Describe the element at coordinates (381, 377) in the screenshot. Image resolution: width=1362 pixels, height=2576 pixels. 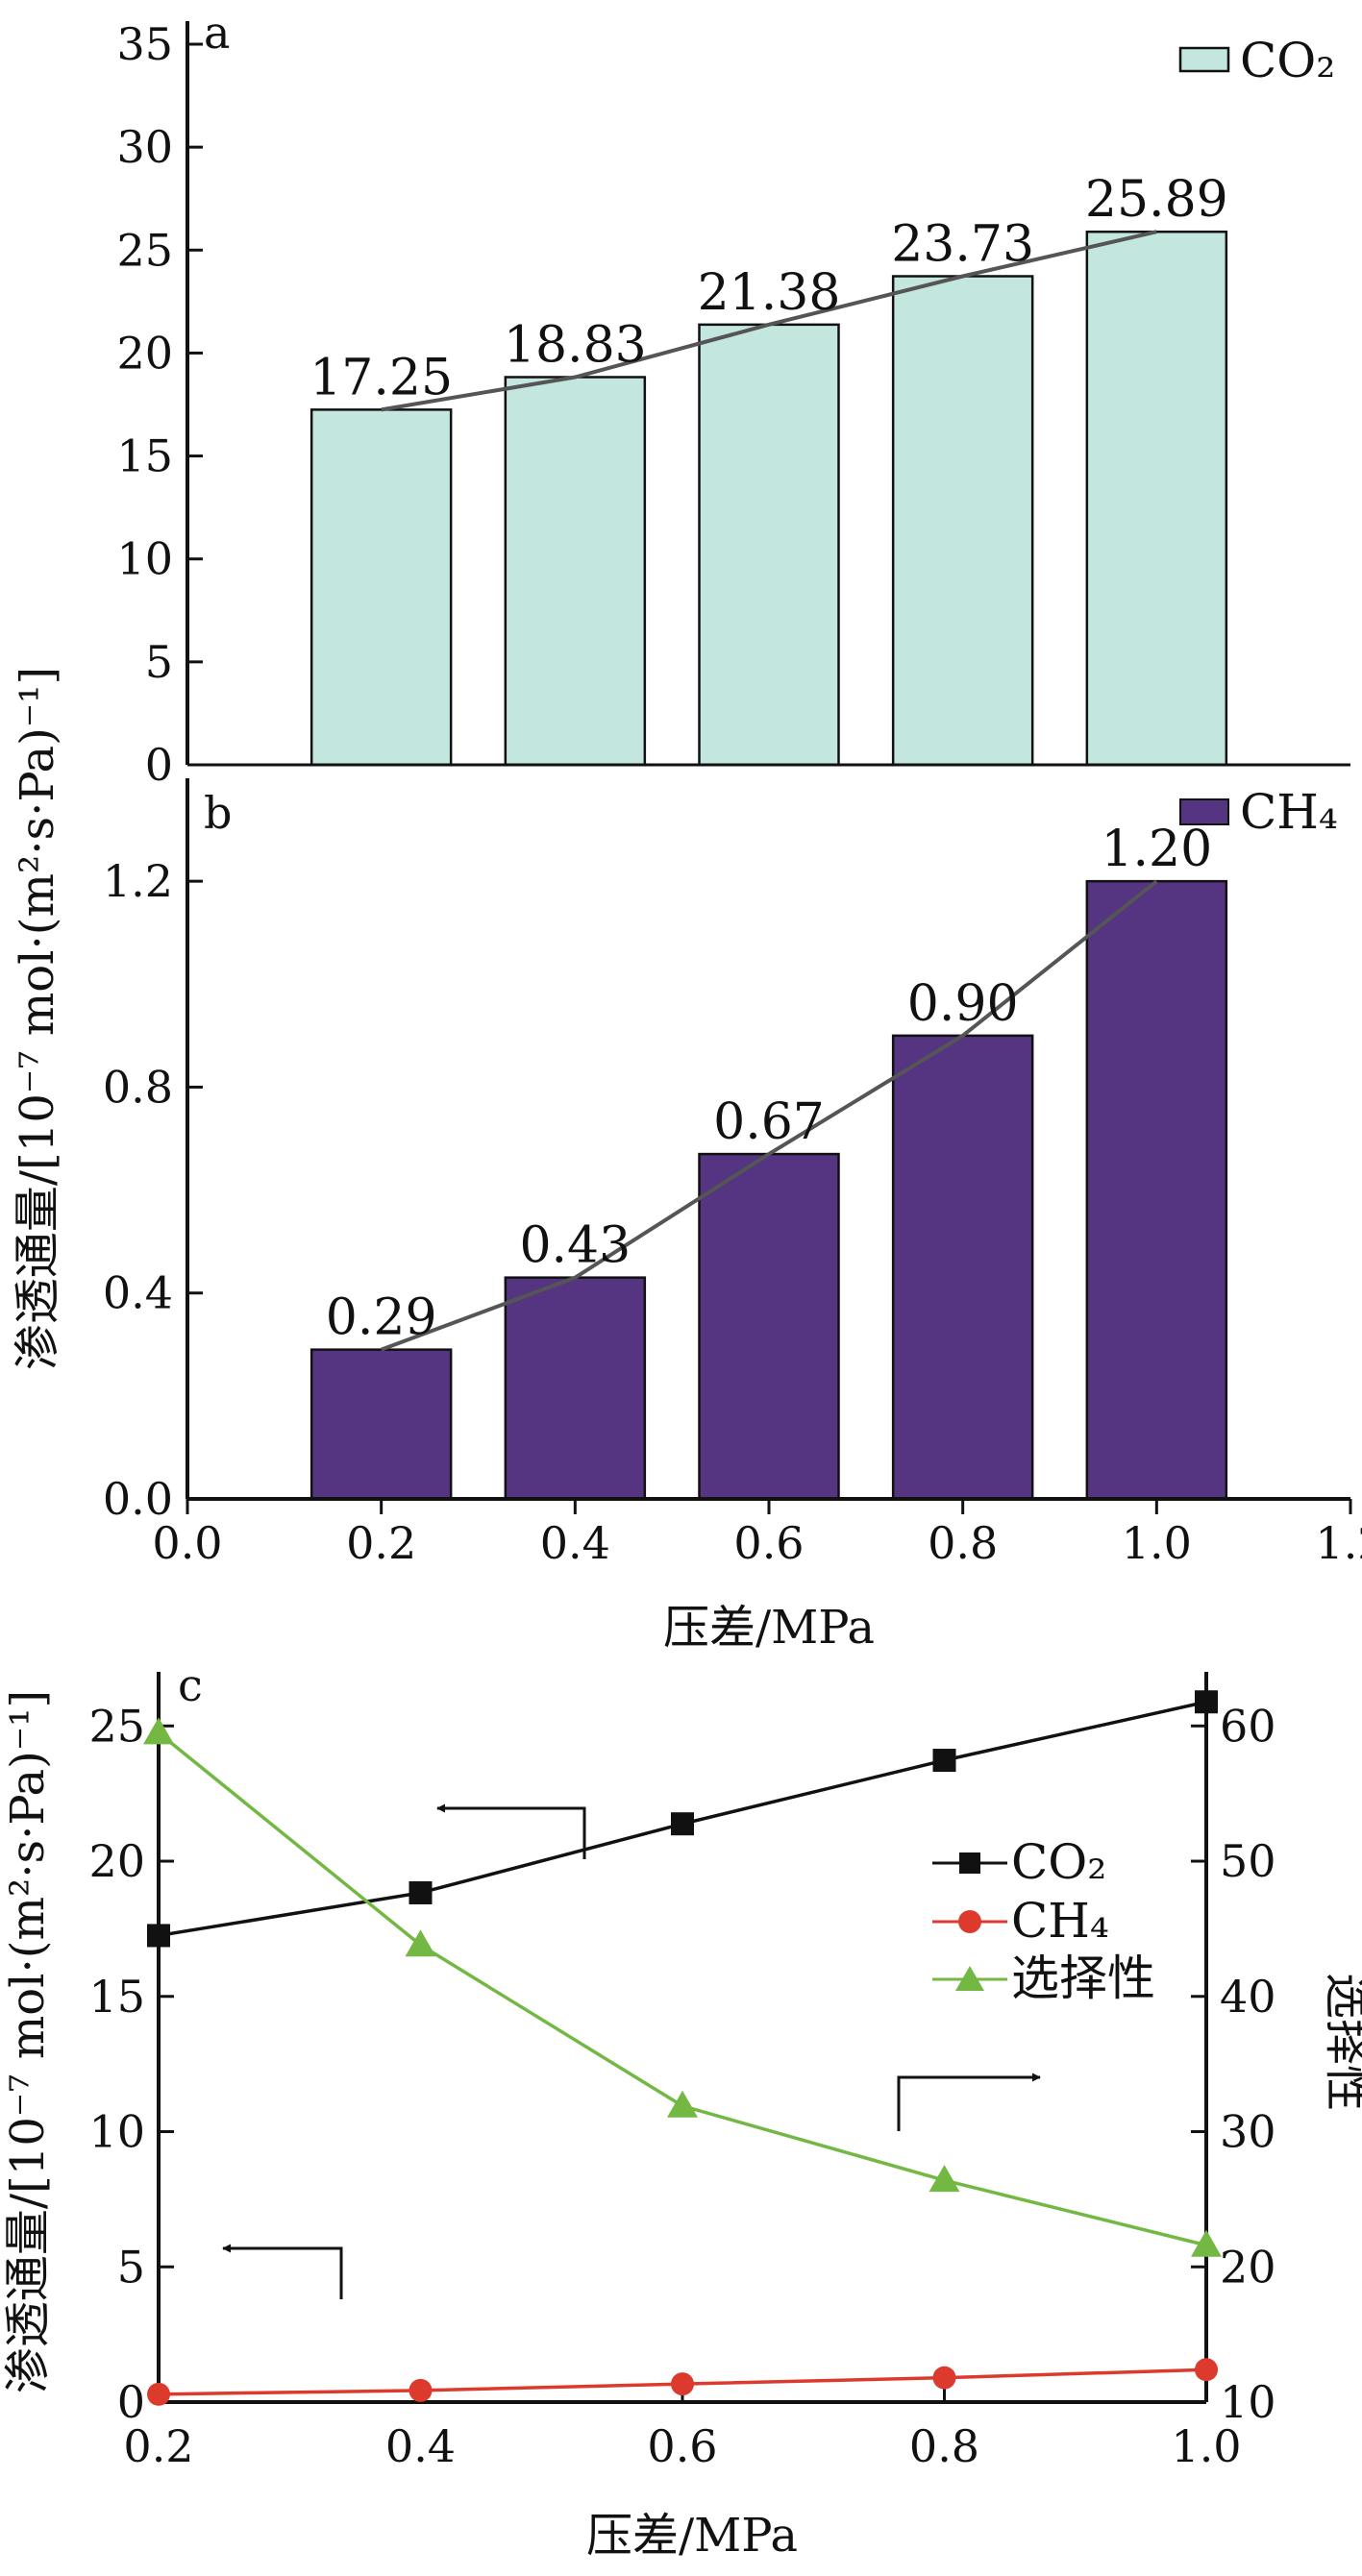
I see `pa-data-label: 17.25` at that location.